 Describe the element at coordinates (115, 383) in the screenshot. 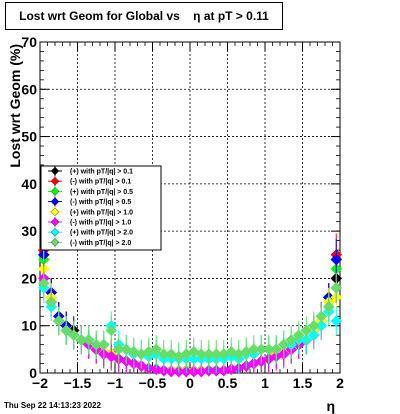

I see `x-tick-label: −1` at that location.